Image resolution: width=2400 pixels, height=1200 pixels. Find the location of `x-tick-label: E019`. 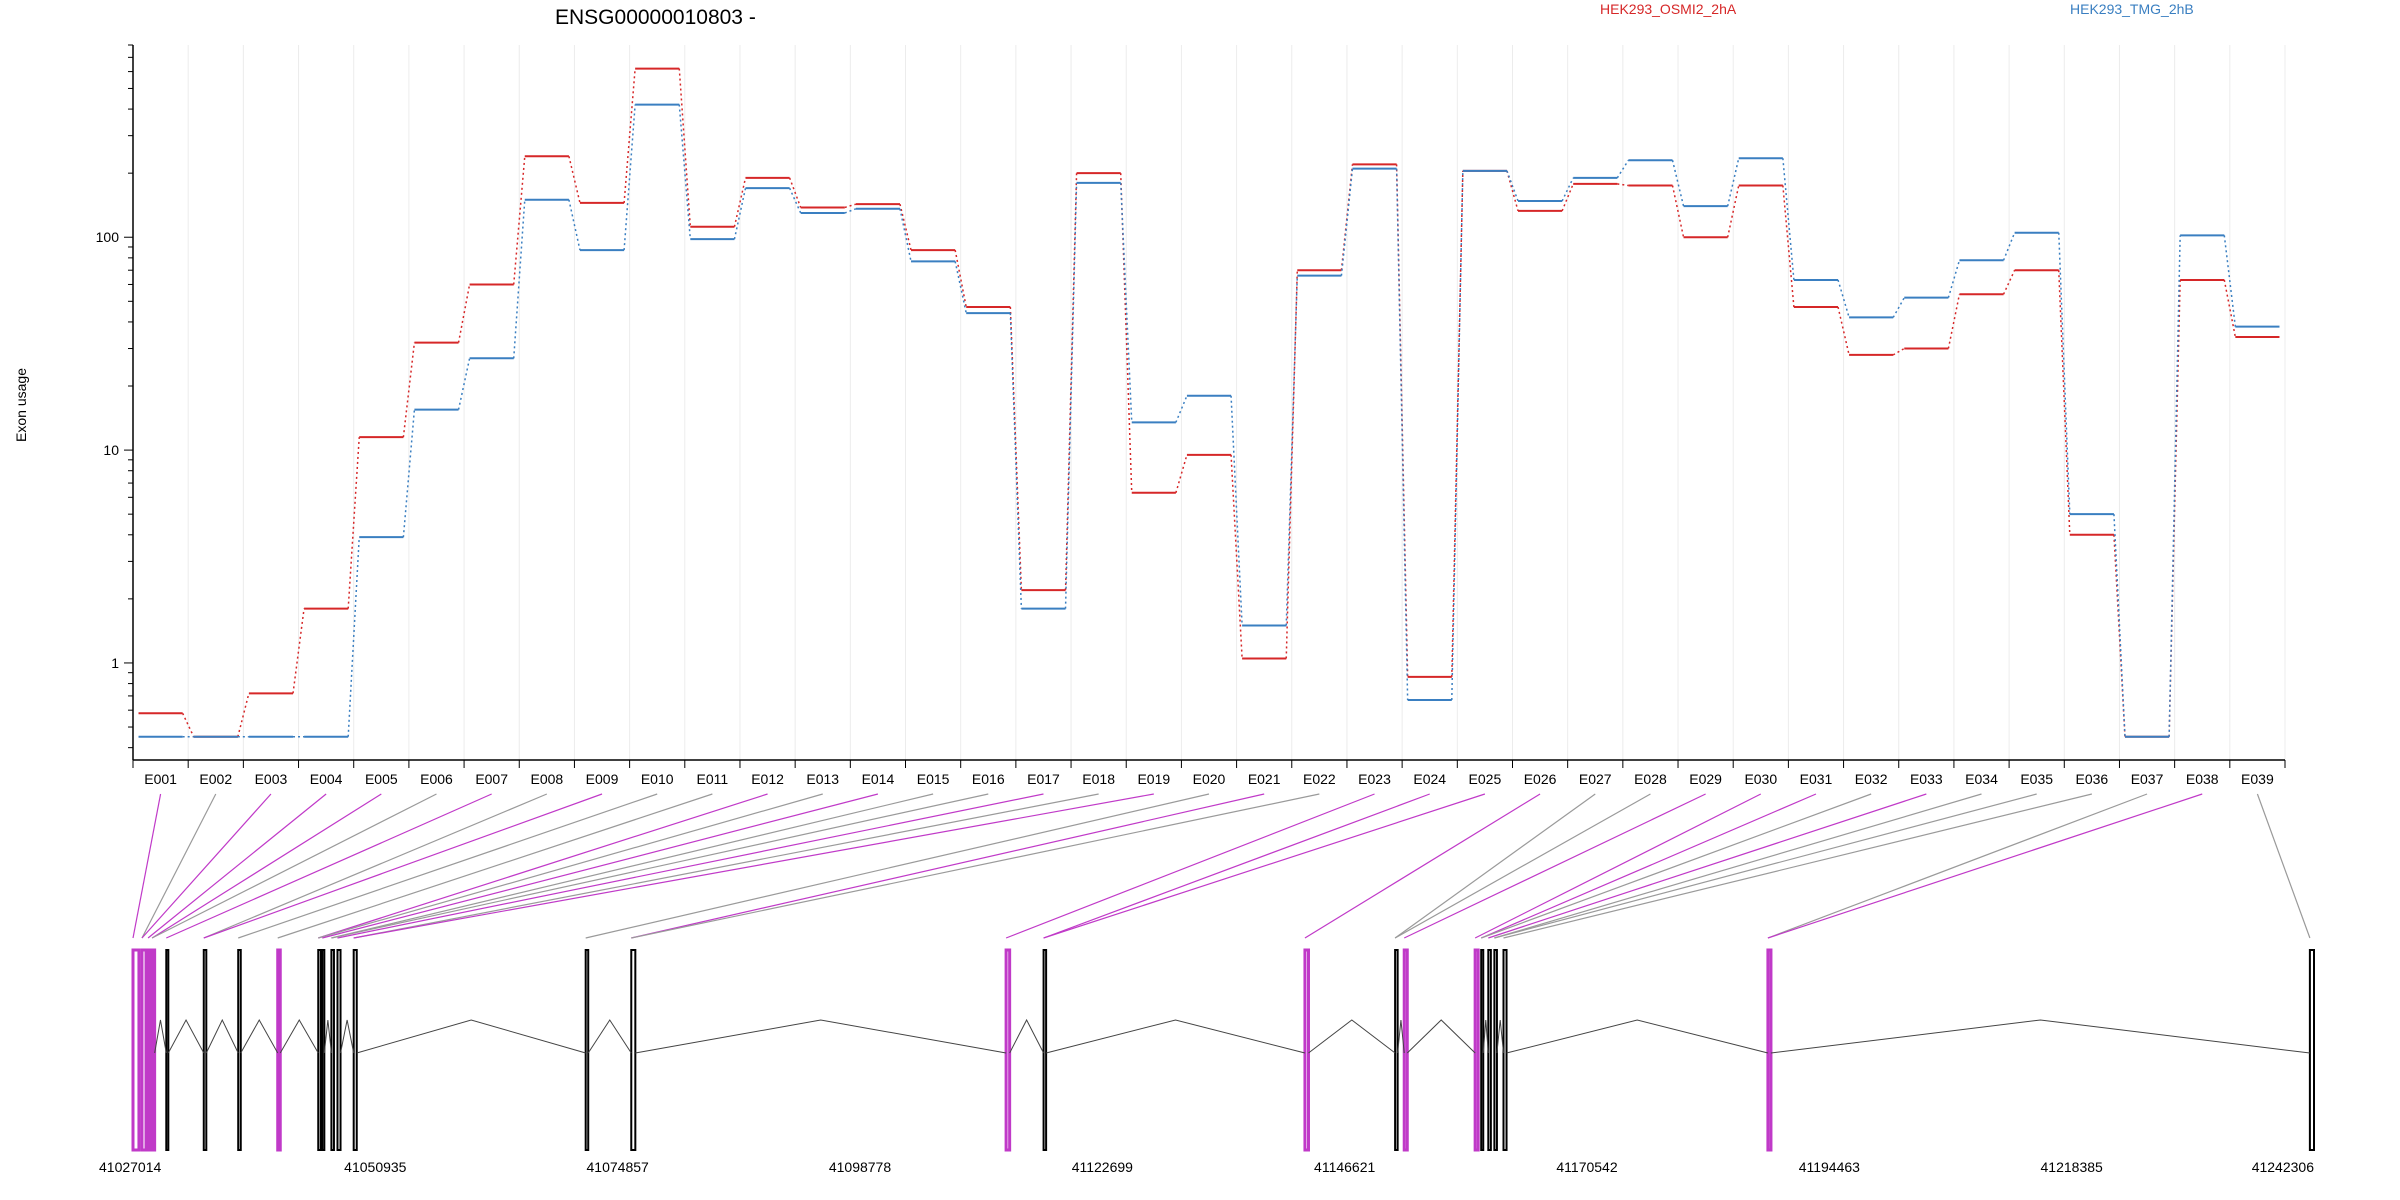

x-tick-label: E019 is located at coordinates (1153, 779).